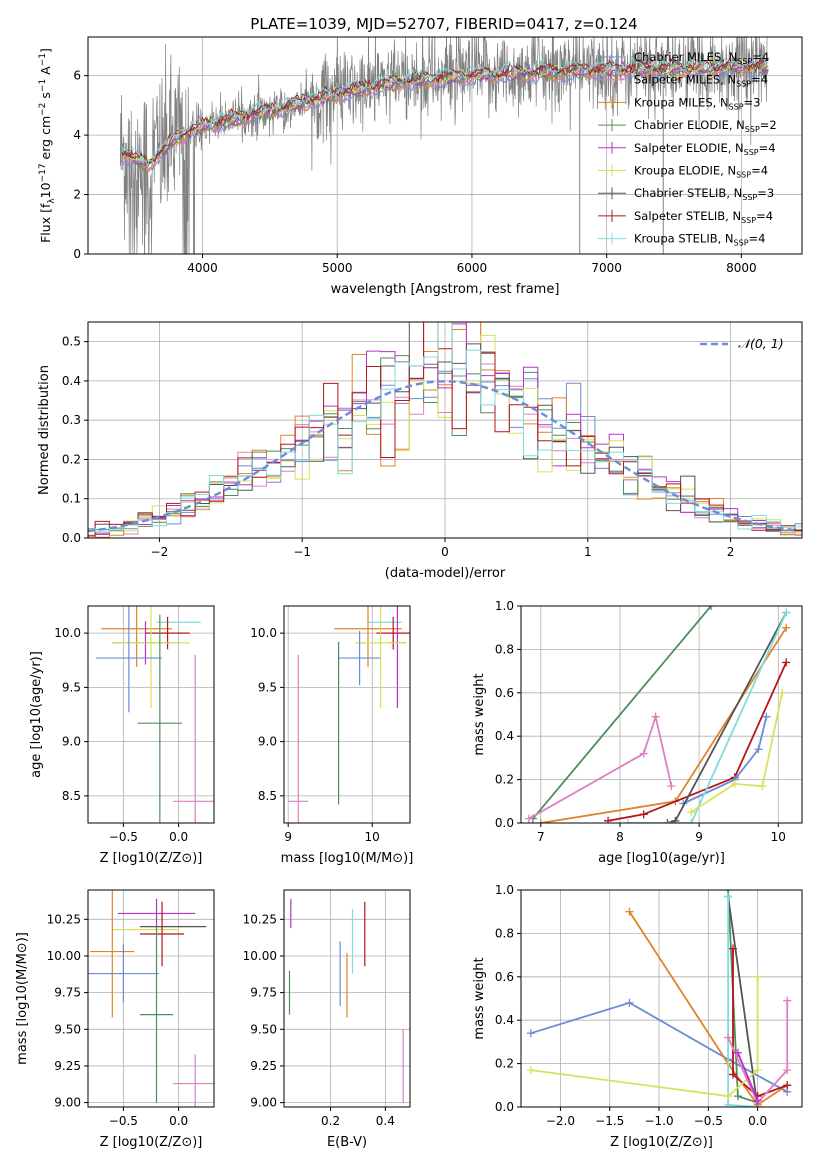 This screenshot has width=819, height=1170. Describe the element at coordinates (178, 1121) in the screenshot. I see `x-tick-label: 0.0` at that location.